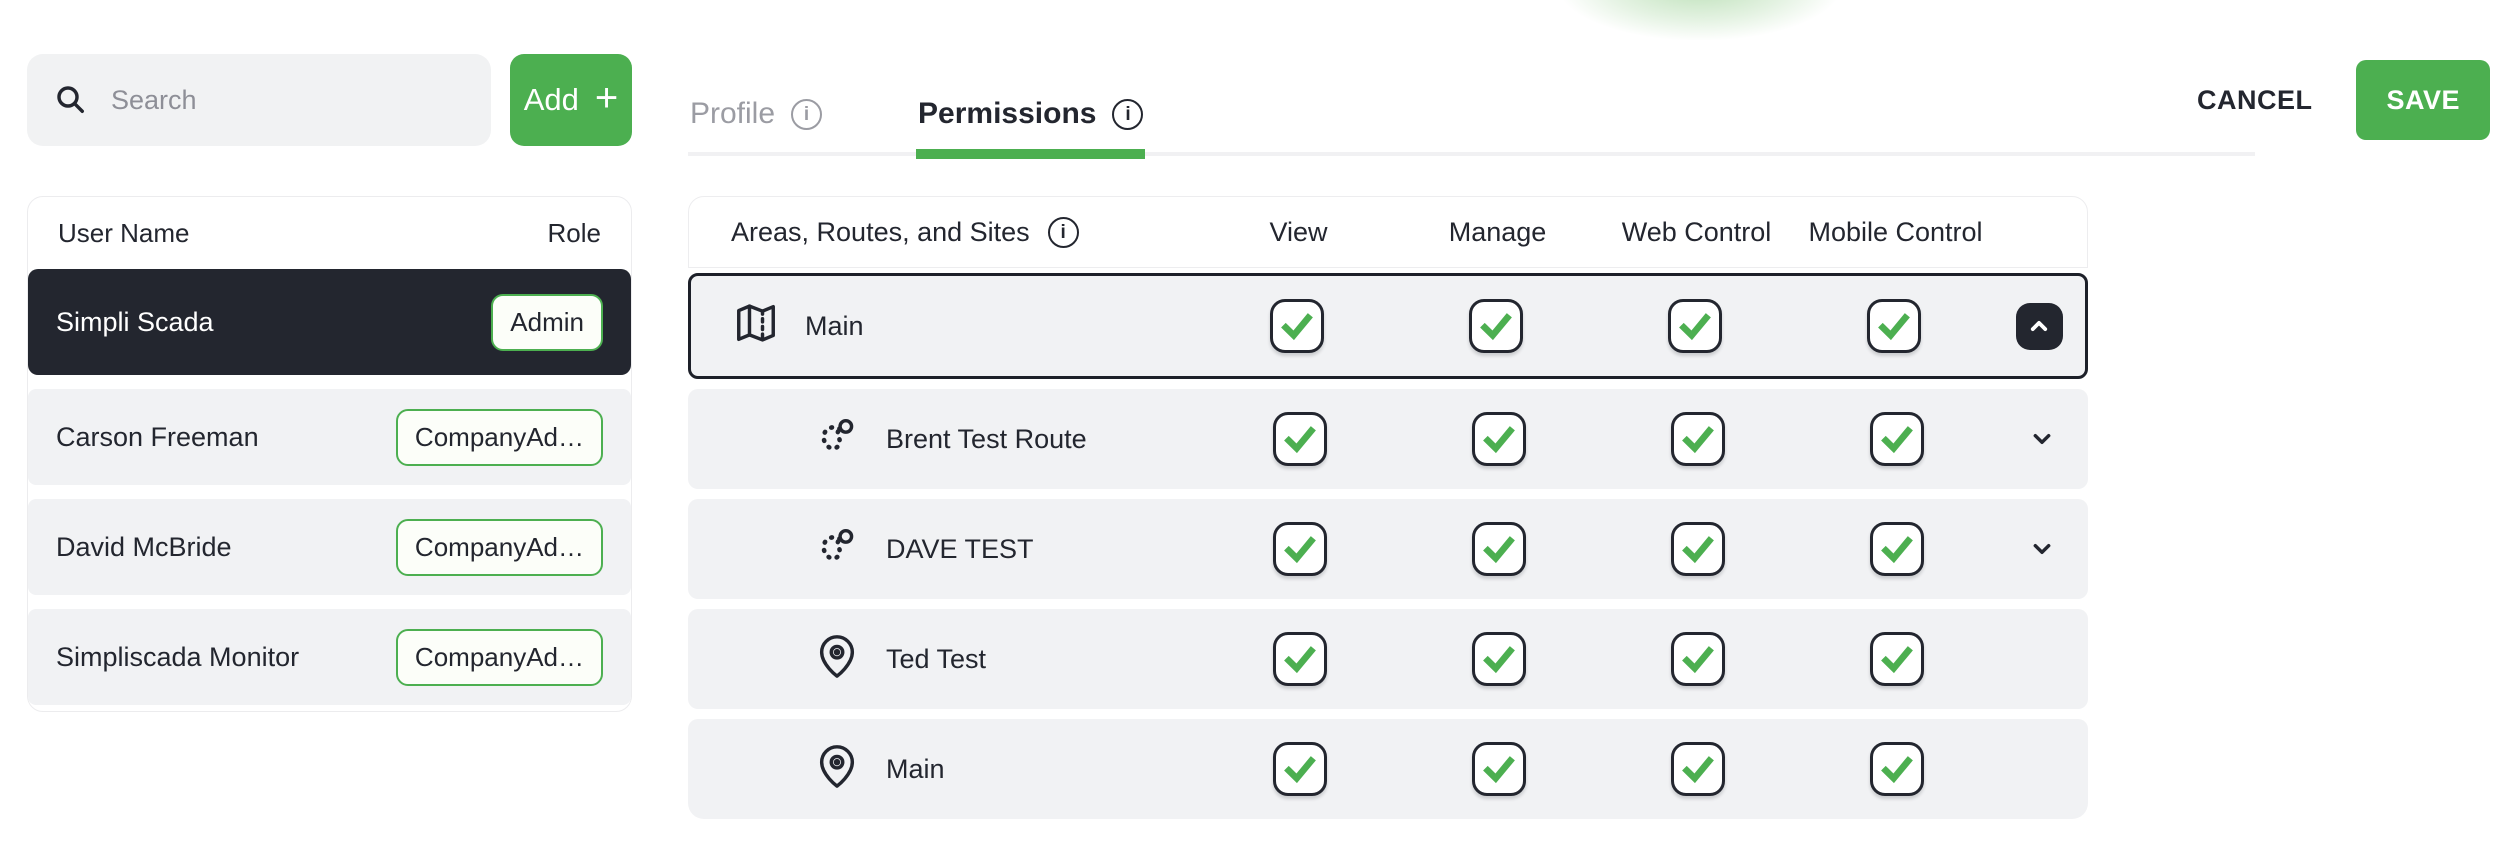 The width and height of the screenshot is (2507, 849). I want to click on chevron-up-icon, so click(2039, 326).